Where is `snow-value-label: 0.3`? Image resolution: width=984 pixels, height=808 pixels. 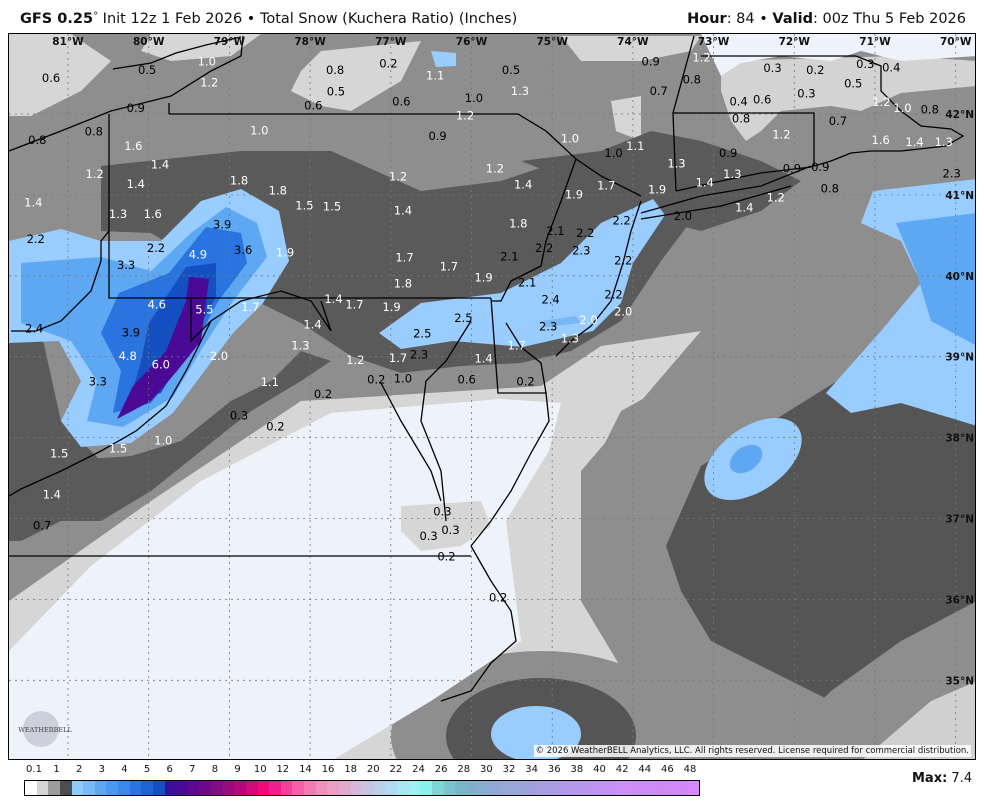
snow-value-label: 0.3 is located at coordinates (239, 415).